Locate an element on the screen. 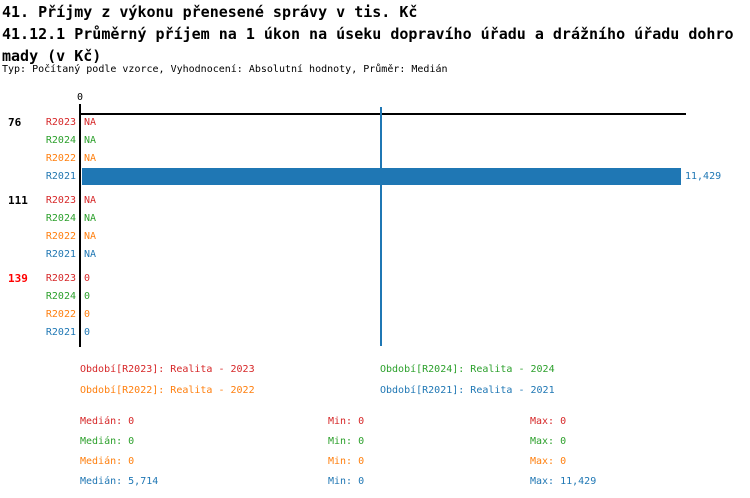  median-cell-r2024: Medián: 0 is located at coordinates (107, 441).